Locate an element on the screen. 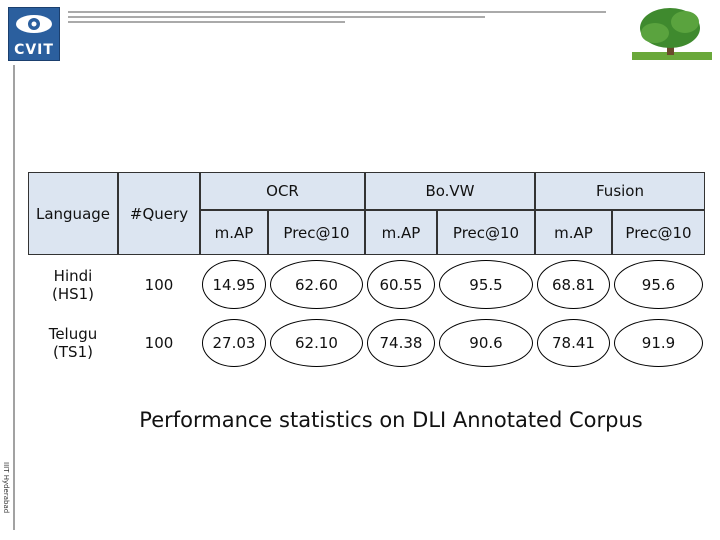 Image resolution: width=720 pixels, height=540 pixels. cell-value: 74.38 is located at coordinates (401, 343).